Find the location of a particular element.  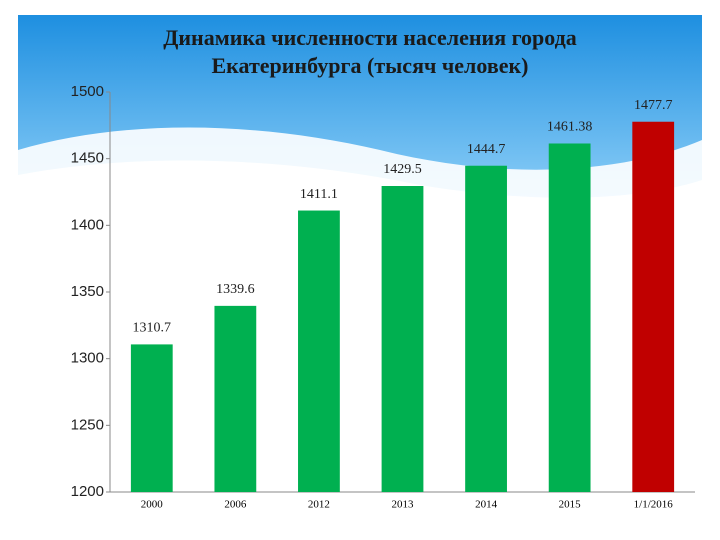

chart-title: Екатеринбурга (тысяч человек) is located at coordinates (370, 65).